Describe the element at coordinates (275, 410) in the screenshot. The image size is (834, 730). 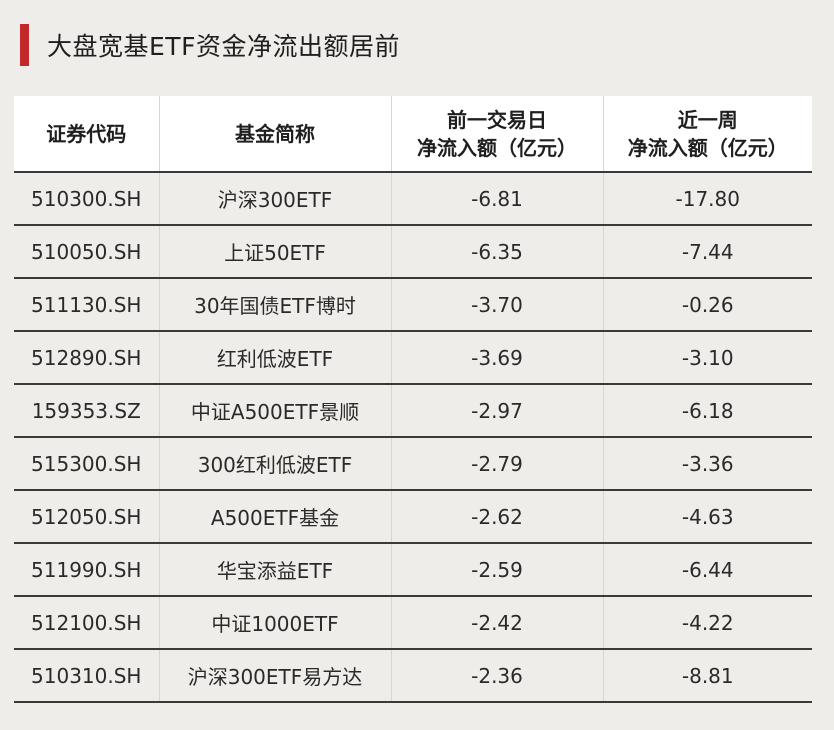
I see `cell-name: 中证A500ETF景顺` at that location.